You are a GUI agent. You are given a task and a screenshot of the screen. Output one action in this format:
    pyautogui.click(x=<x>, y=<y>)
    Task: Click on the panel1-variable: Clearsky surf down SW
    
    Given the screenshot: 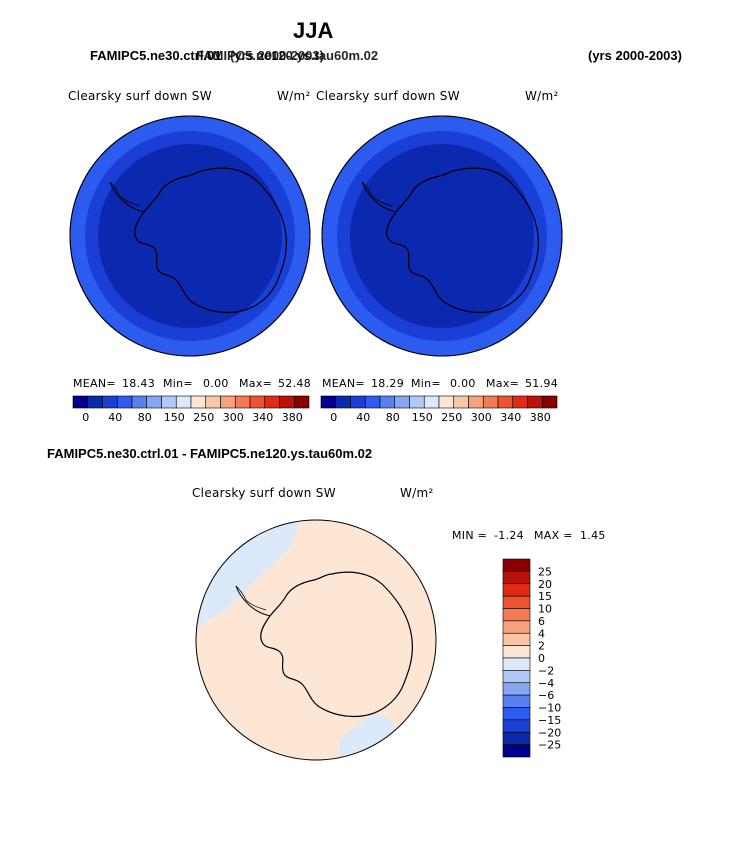 What is the action you would take?
    pyautogui.click(x=140, y=96)
    